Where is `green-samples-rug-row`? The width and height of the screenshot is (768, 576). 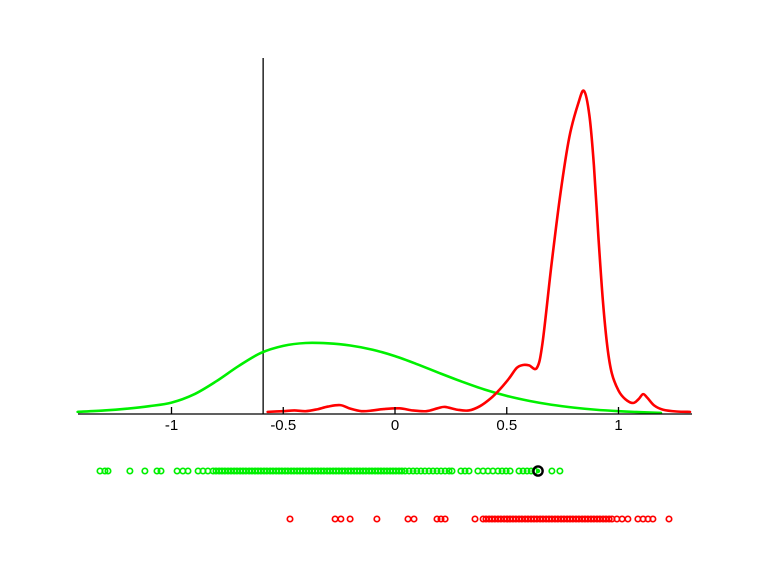 green-samples-rug-row is located at coordinates (330, 471).